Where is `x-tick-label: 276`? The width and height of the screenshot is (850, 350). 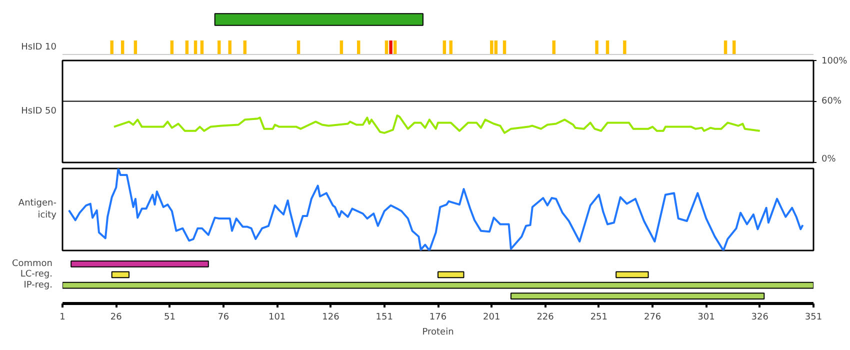
x-tick-label: 276 is located at coordinates (653, 317).